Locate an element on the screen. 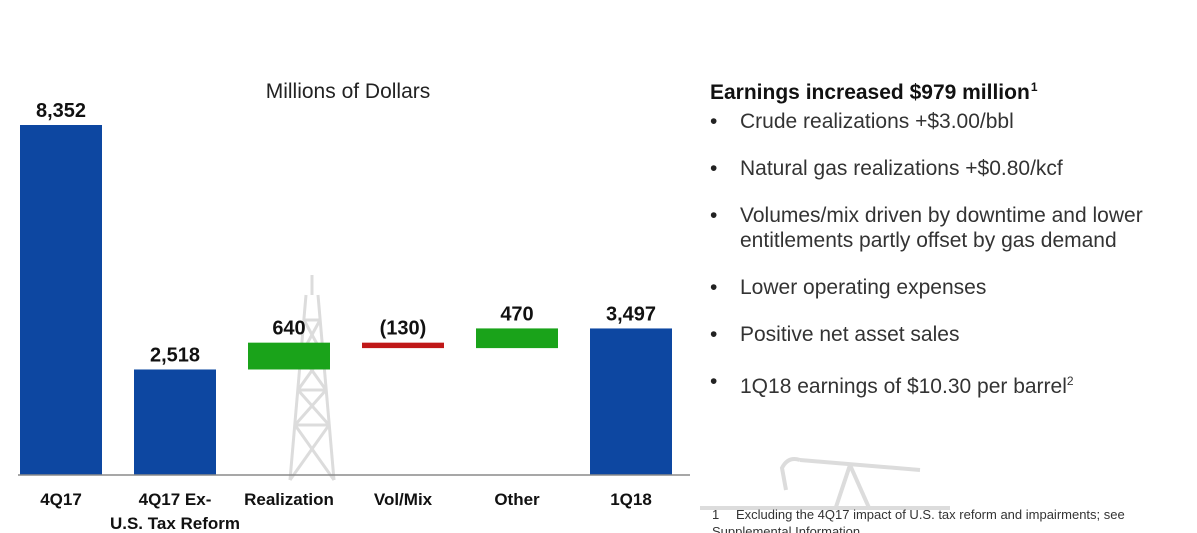 The width and height of the screenshot is (1197, 533). data-label: 2,518 is located at coordinates (175, 355).